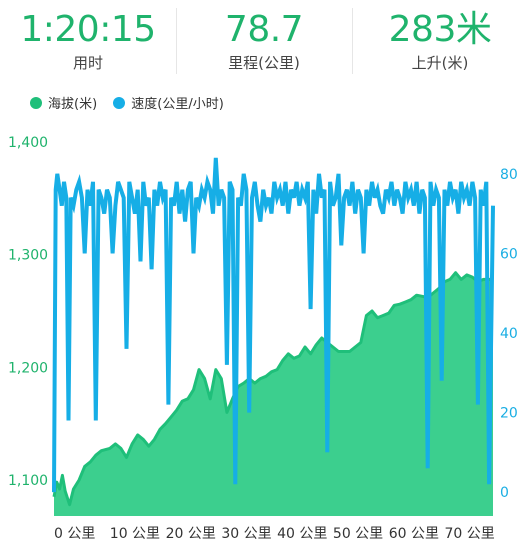 The image size is (528, 555). What do you see at coordinates (191, 534) in the screenshot?
I see `x-tick-label: 20 公里` at bounding box center [191, 534].